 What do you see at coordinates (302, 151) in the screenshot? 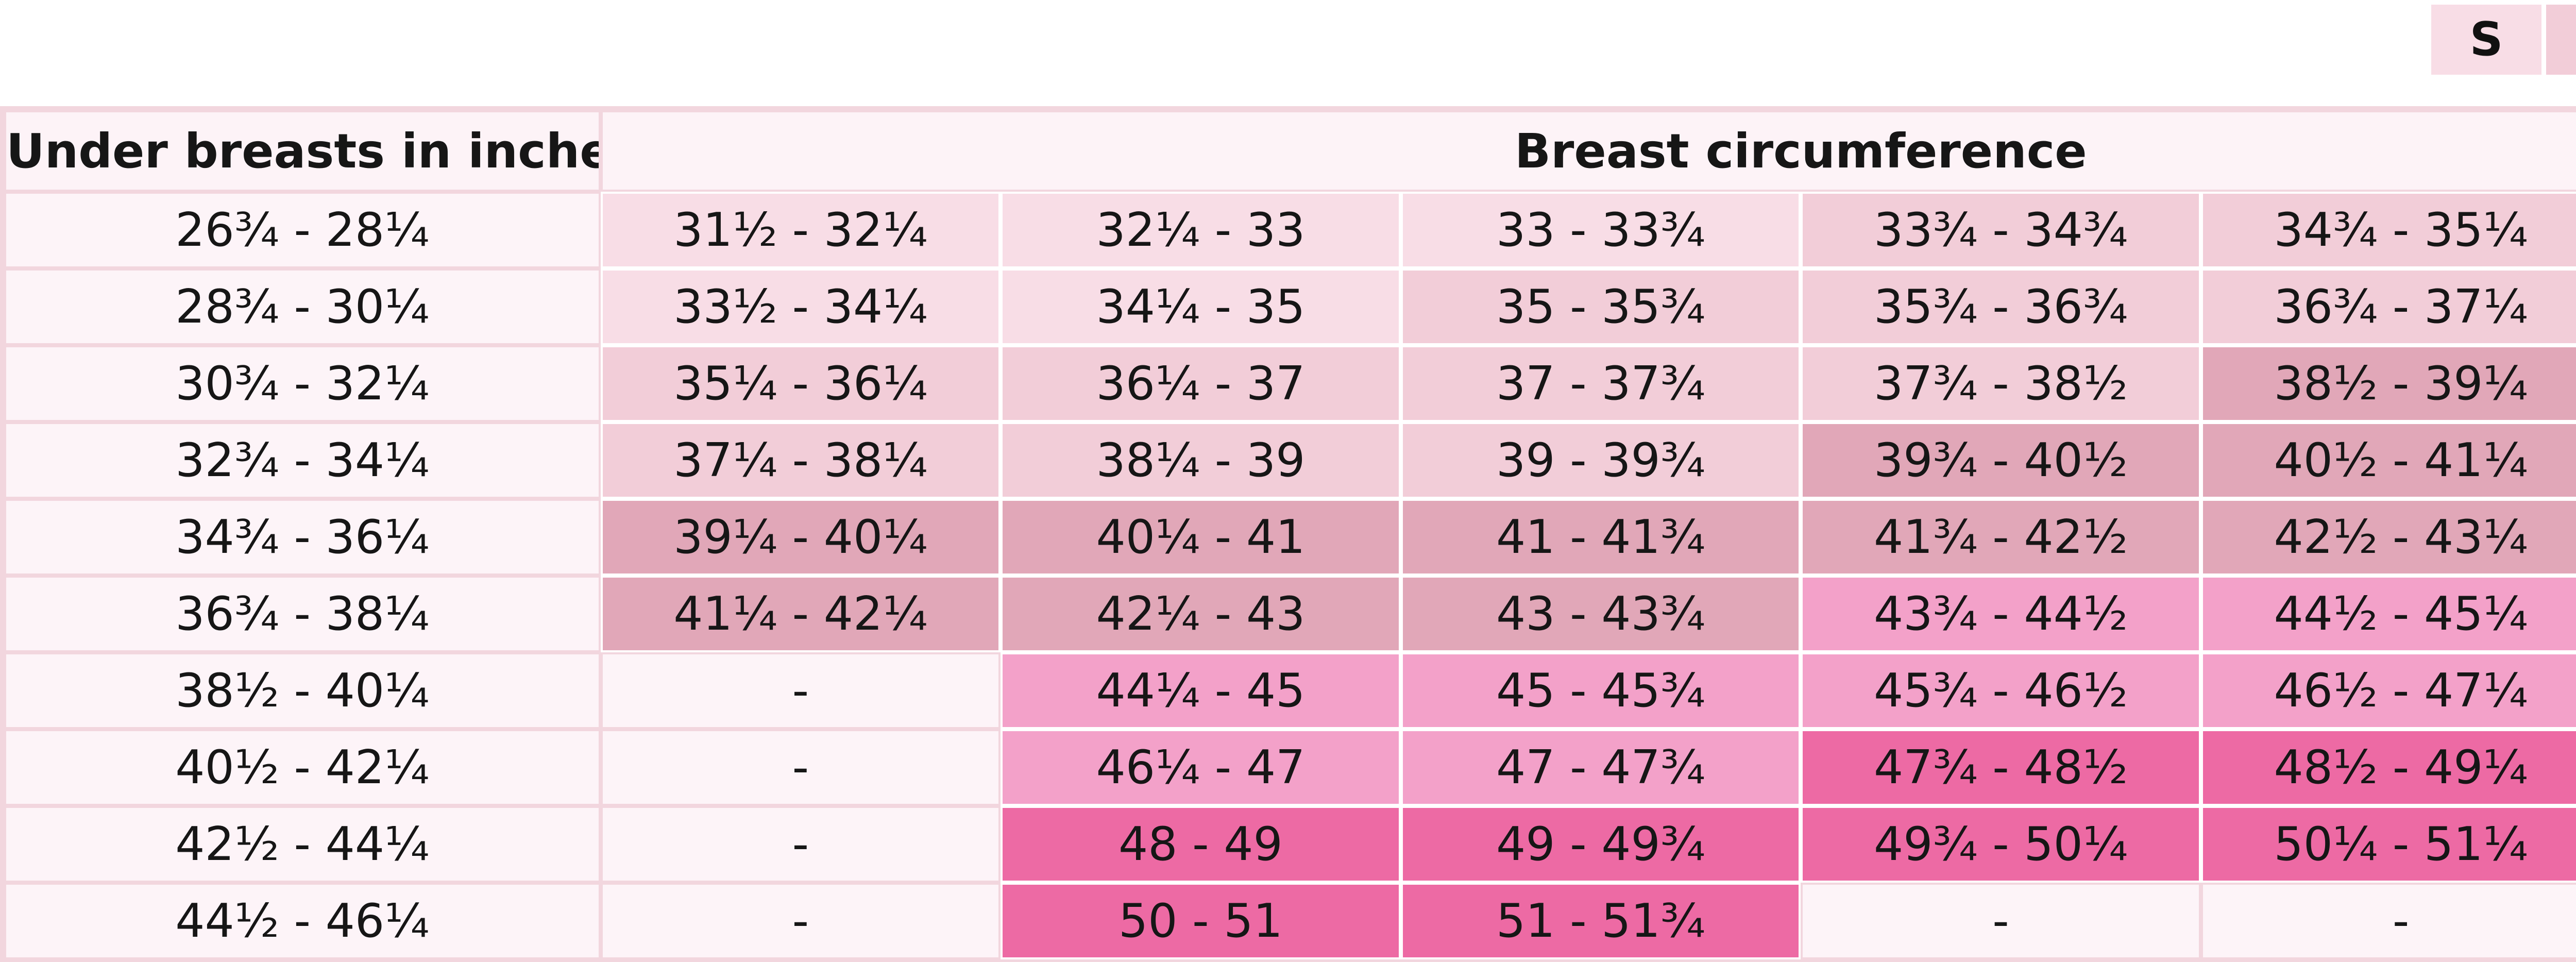
I see `underbust-header-cell: Under breasts in inches` at bounding box center [302, 151].